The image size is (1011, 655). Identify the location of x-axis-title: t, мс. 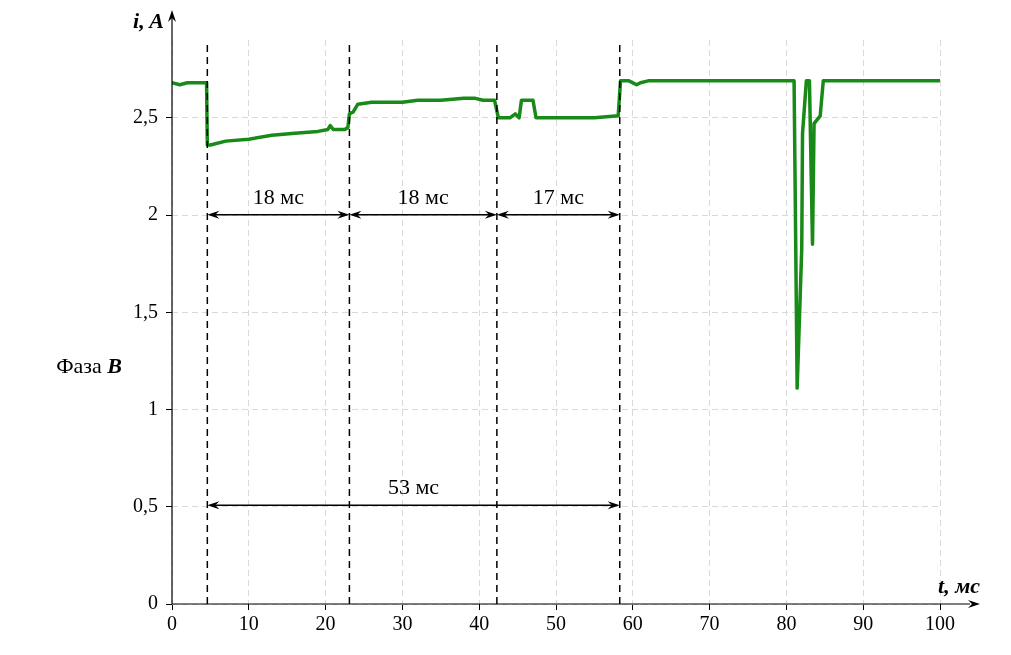
(959, 585).